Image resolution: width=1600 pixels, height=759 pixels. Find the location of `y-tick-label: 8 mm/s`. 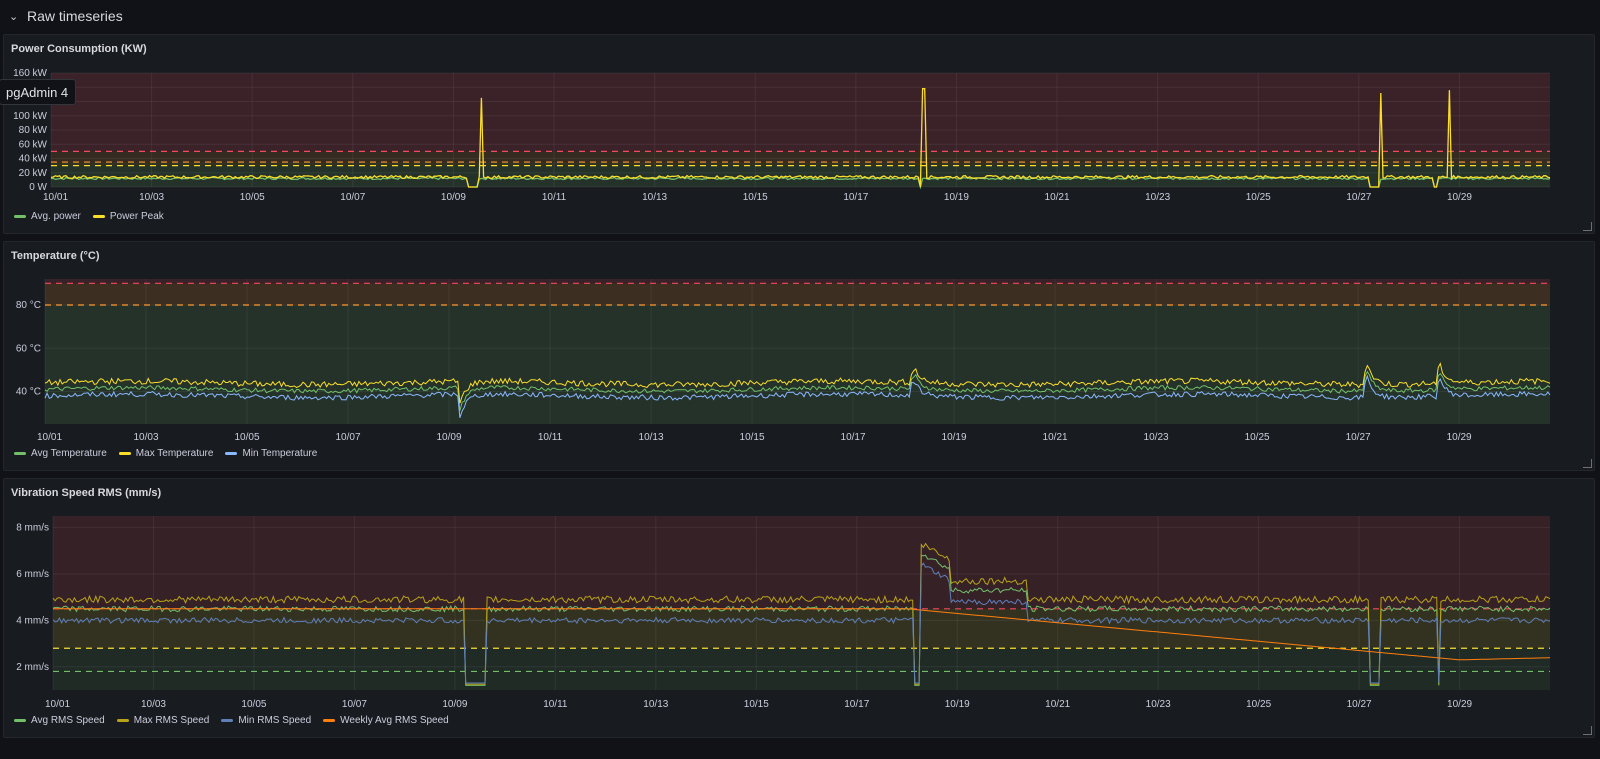

y-tick-label: 8 mm/s is located at coordinates (32, 528).